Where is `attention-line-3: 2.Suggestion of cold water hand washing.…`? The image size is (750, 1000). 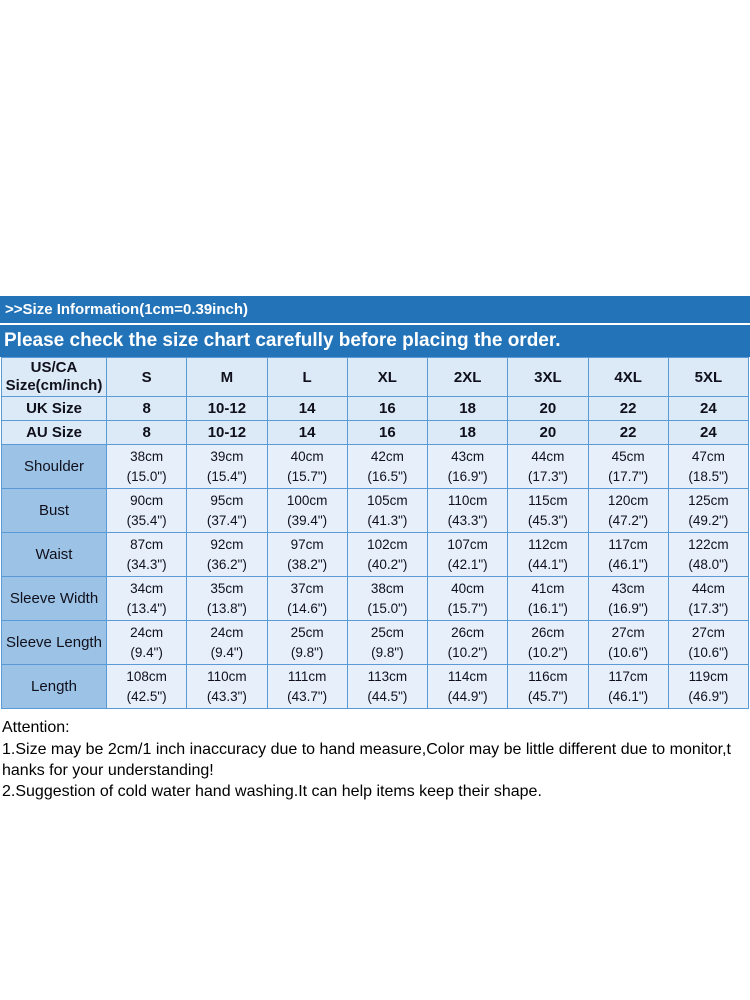
attention-line-3: 2.Suggestion of cold water hand washing.… is located at coordinates (272, 791).